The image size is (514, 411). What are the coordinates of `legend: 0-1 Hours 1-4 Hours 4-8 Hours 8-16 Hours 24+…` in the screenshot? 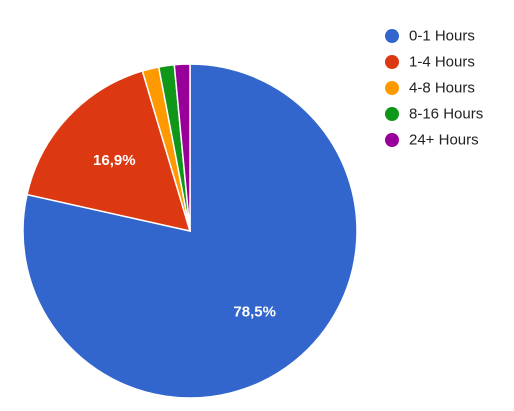 It's located at (434, 88).